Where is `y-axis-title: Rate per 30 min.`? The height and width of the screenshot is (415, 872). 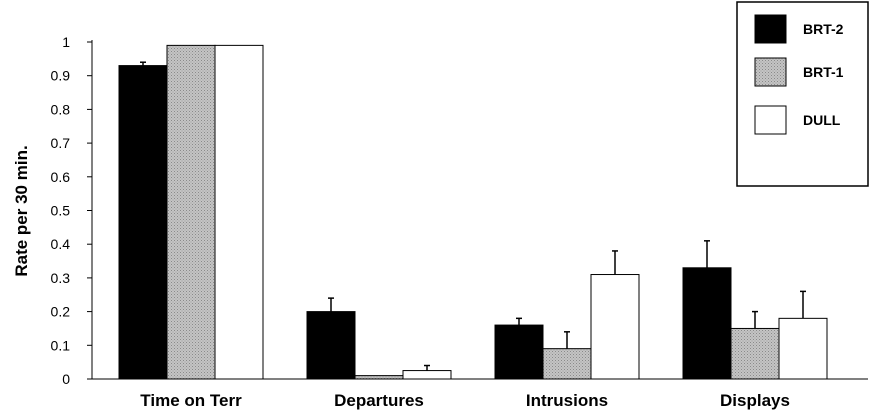 y-axis-title: Rate per 30 min. is located at coordinates (21, 210).